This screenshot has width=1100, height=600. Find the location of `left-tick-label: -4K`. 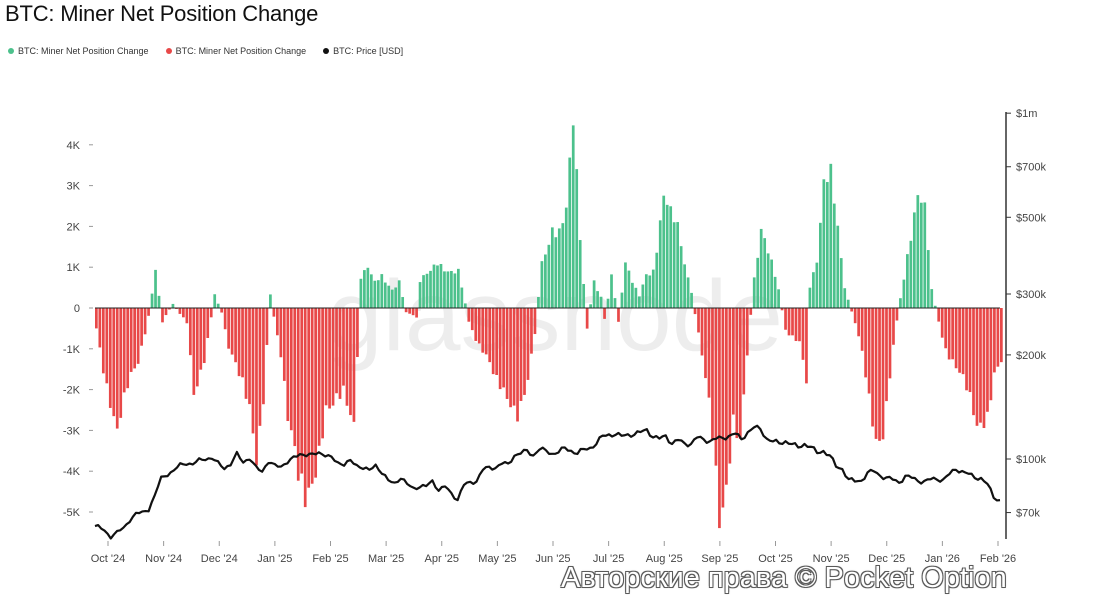

left-tick-label: -4K is located at coordinates (72, 472).